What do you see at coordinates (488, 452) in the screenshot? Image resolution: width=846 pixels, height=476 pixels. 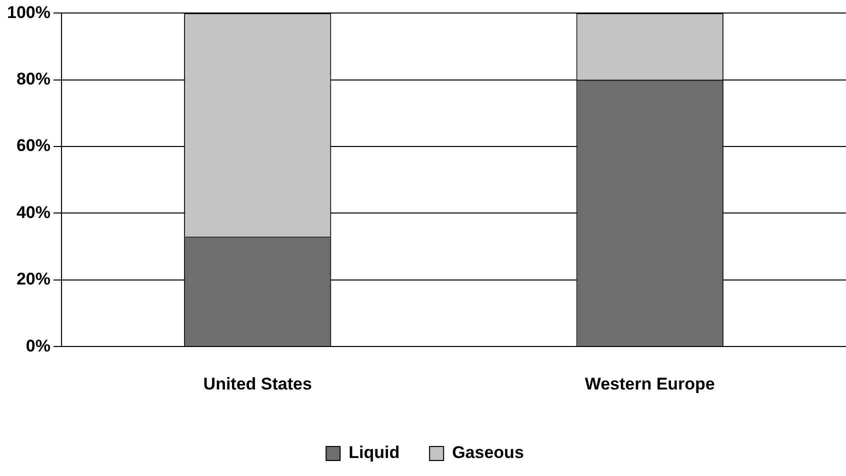 I see `legend-label: Gaseous` at bounding box center [488, 452].